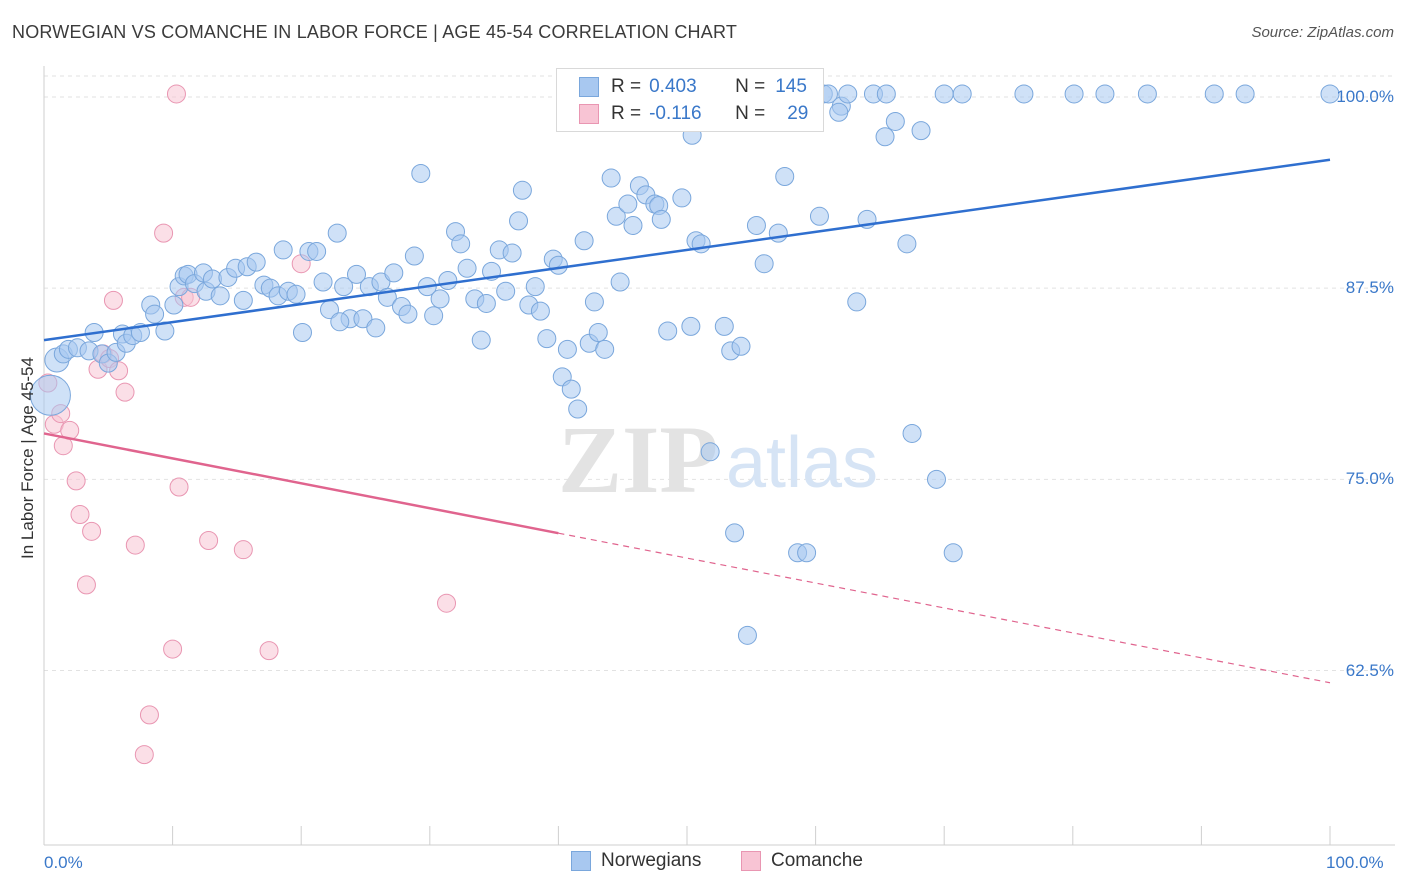  I want to click on n-label: N =, so click(750, 86).